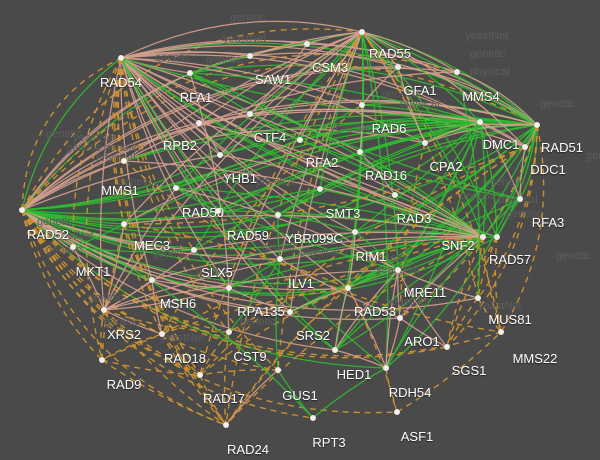 This screenshot has height=460, width=600. Describe the element at coordinates (180, 145) in the screenshot. I see `node-label: RPB2` at that location.